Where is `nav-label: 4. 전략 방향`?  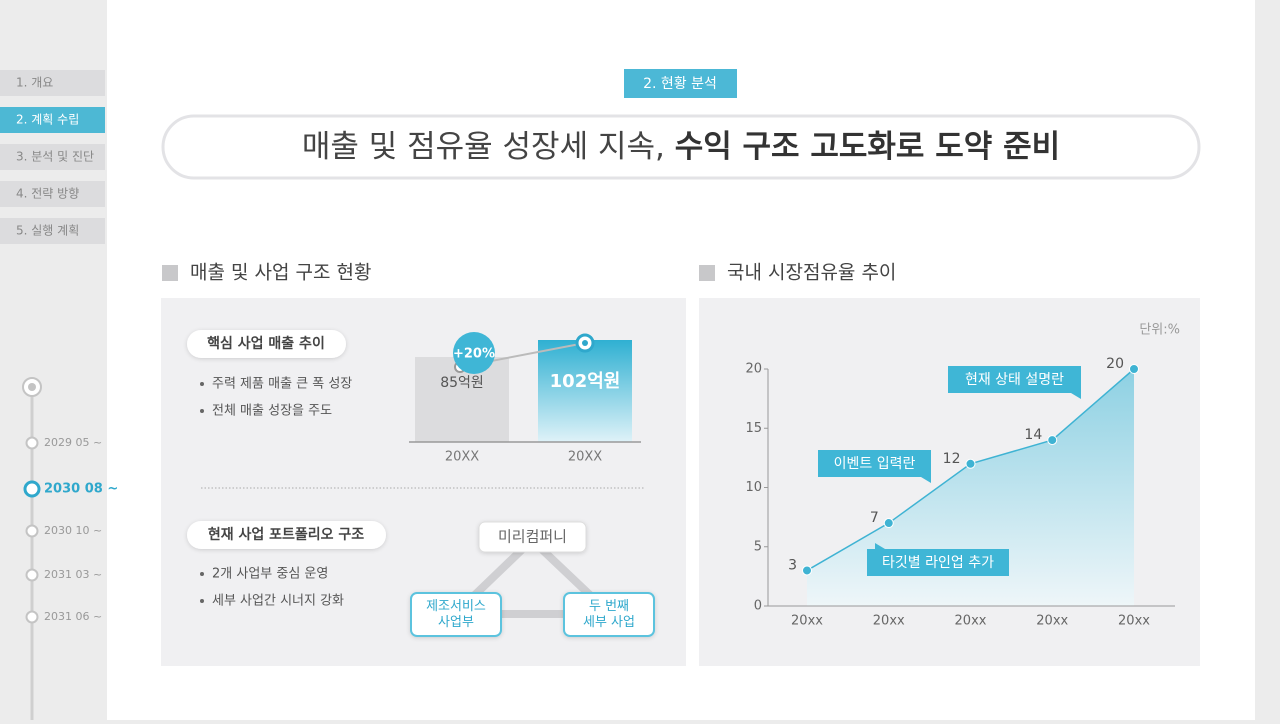 nav-label: 4. 전략 방향 is located at coordinates (47, 194).